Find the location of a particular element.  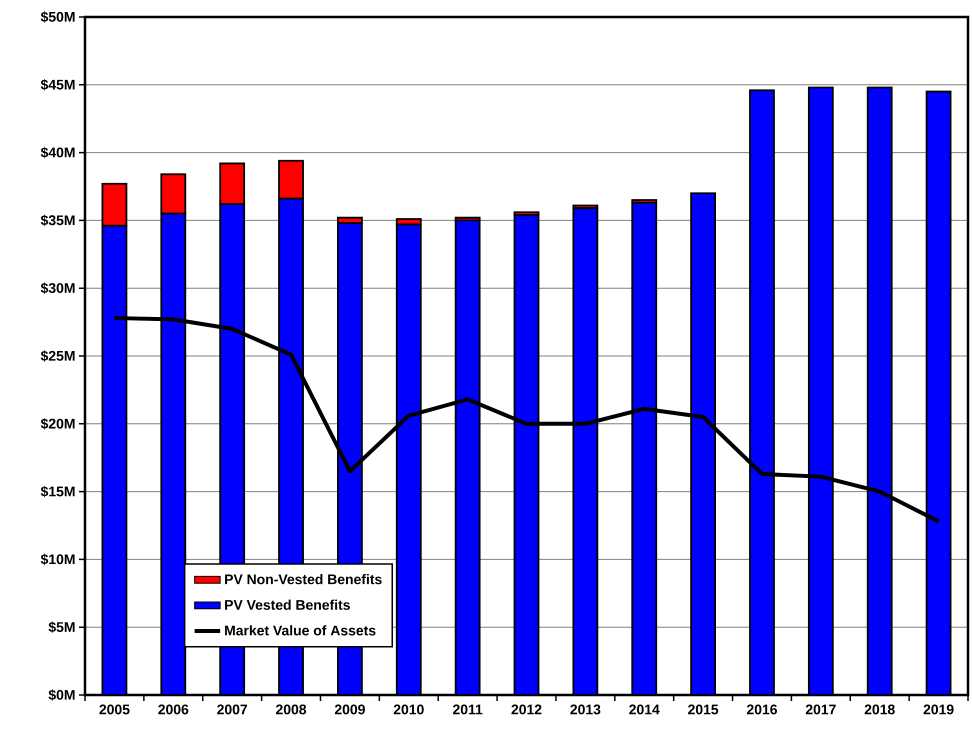

x-tick-label: 2005 is located at coordinates (114, 709).